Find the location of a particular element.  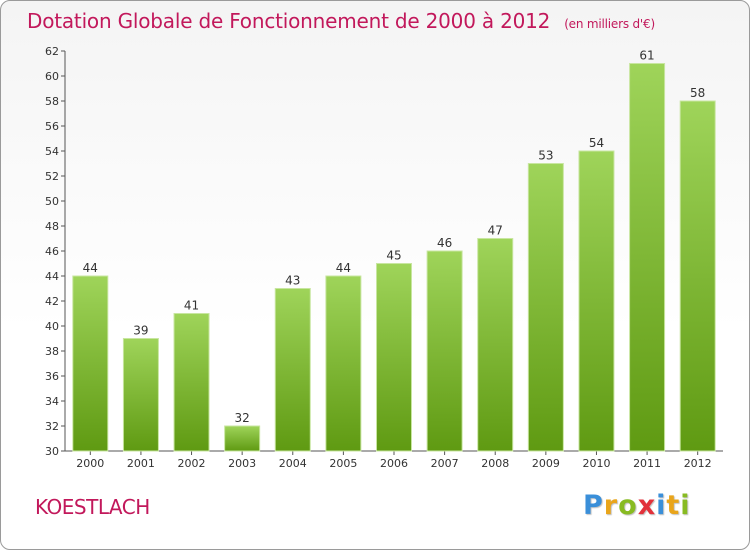

x-tick-label: 2011 is located at coordinates (647, 463).